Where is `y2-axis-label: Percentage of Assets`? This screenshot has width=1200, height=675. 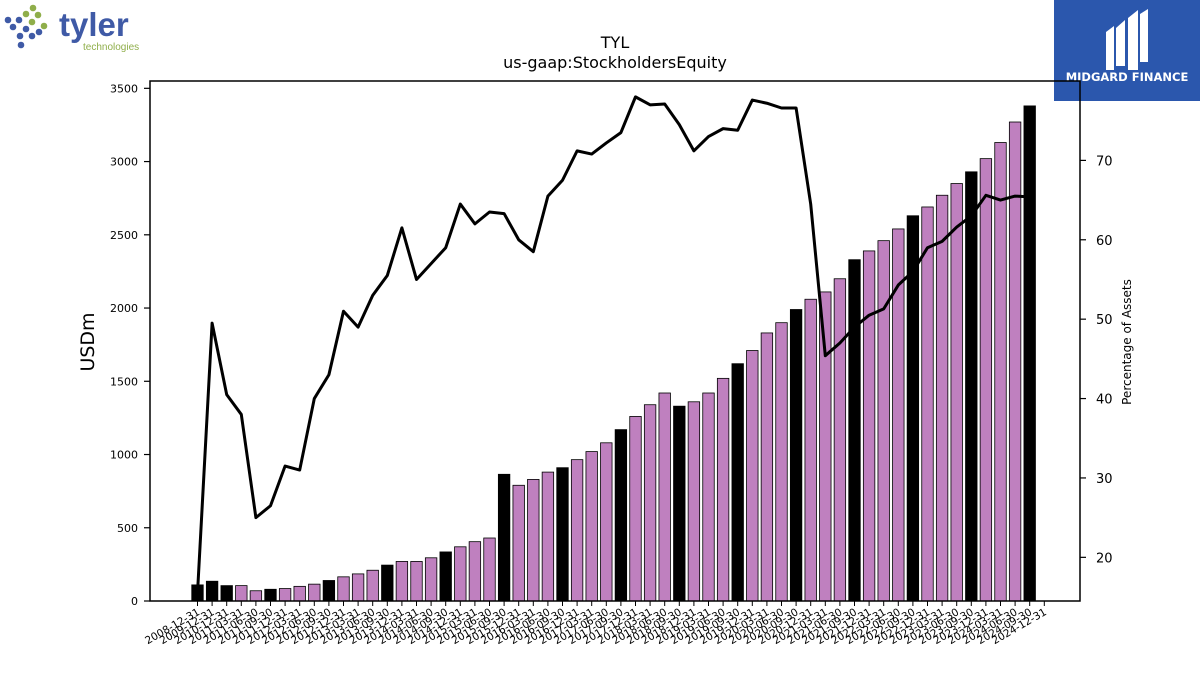 y2-axis-label: Percentage of Assets is located at coordinates (1127, 342).